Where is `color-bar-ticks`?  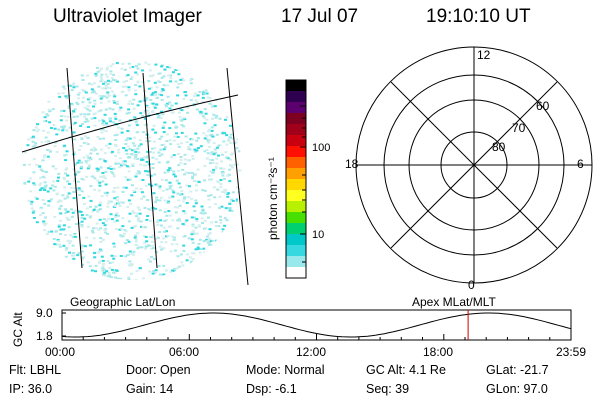 color-bar-ticks is located at coordinates (303, 184).